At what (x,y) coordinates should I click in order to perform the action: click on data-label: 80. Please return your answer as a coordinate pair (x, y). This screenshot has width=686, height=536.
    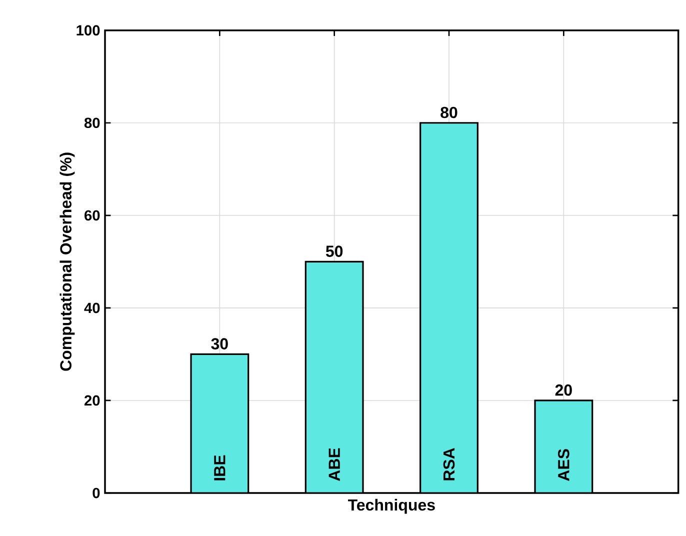
    Looking at the image, I should click on (449, 112).